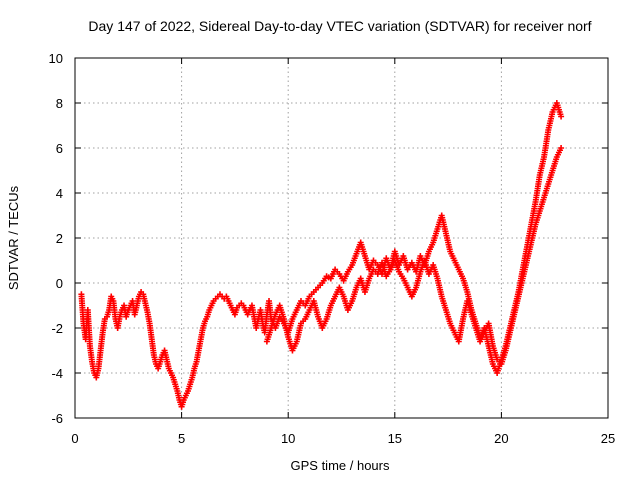 Image resolution: width=640 pixels, height=480 pixels. Describe the element at coordinates (56, 58) in the screenshot. I see `y-tick-label: 10` at that location.